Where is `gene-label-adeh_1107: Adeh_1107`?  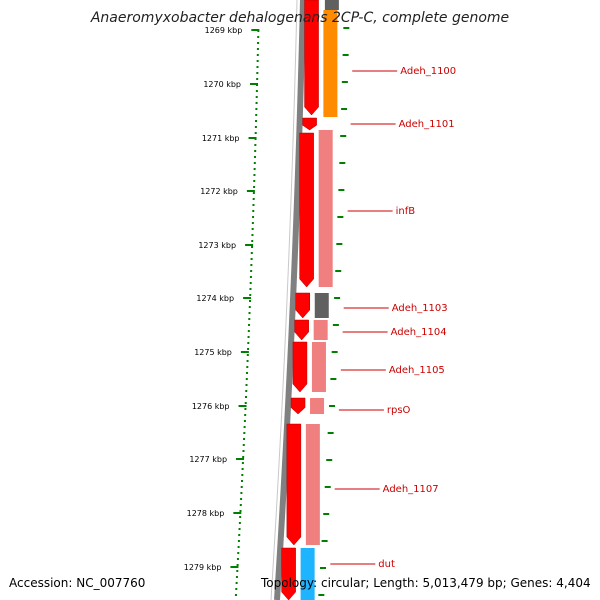 gene-label-adeh_1107: Adeh_1107 is located at coordinates (411, 489).